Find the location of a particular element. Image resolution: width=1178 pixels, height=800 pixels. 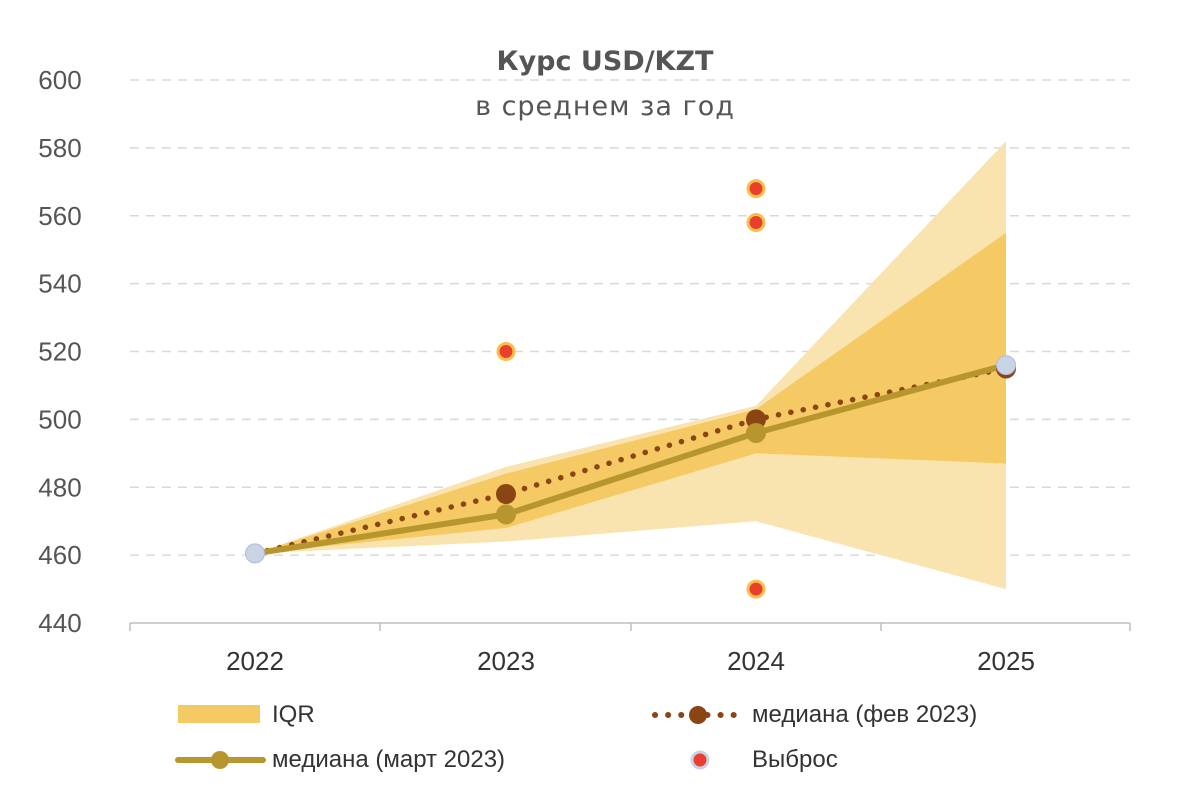

median-feb-point is located at coordinates (506, 494).